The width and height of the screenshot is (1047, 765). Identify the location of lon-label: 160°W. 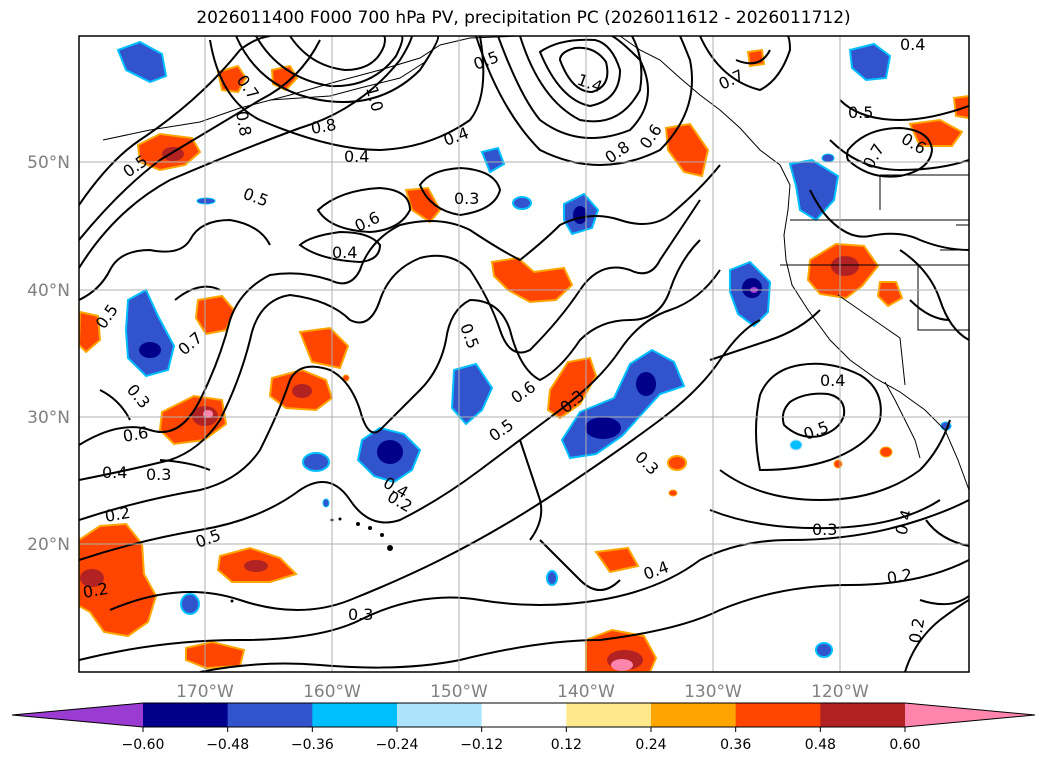
(332, 692).